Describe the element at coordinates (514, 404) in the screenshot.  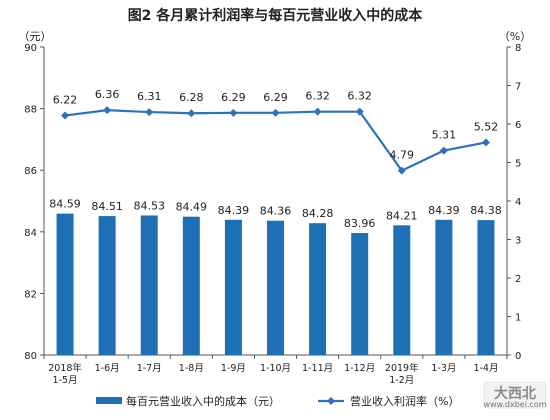
I see `watermark-url: www.dxbei.com` at that location.